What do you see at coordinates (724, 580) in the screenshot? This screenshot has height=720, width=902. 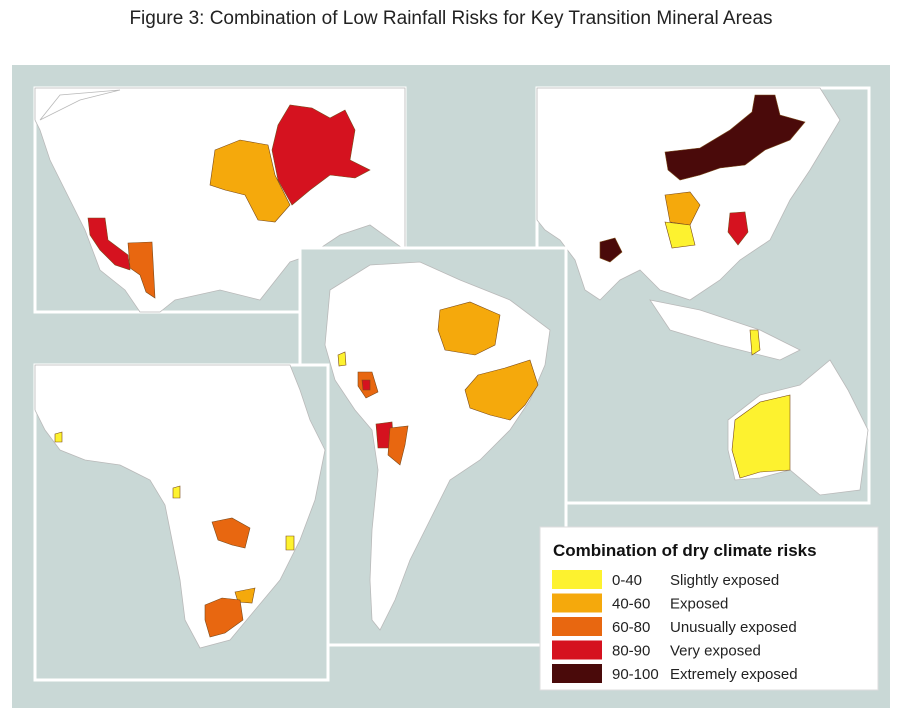 I see `legend-label: Slightly exposed` at bounding box center [724, 580].